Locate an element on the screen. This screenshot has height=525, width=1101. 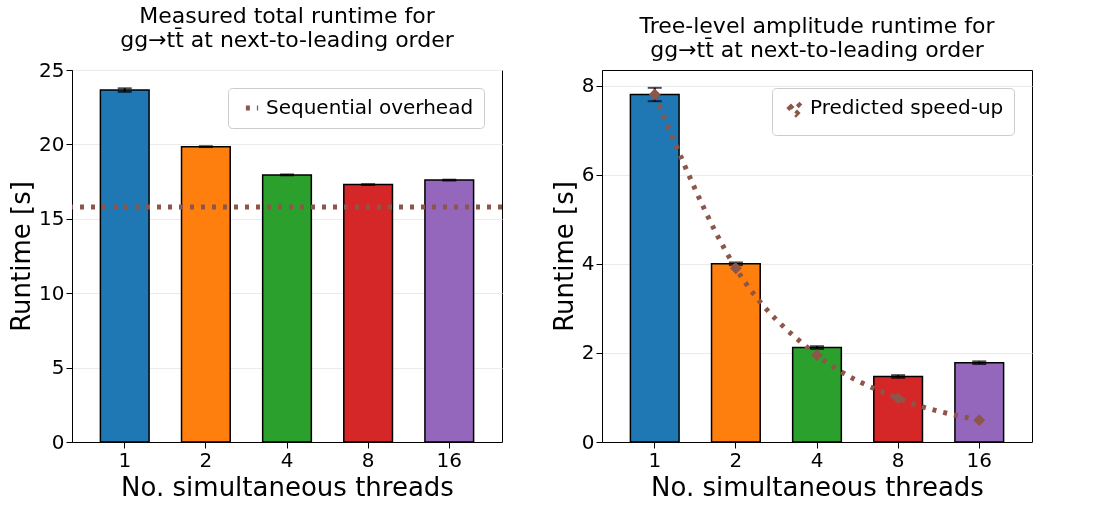
y-tick-label: 15 is located at coordinates (52, 218).